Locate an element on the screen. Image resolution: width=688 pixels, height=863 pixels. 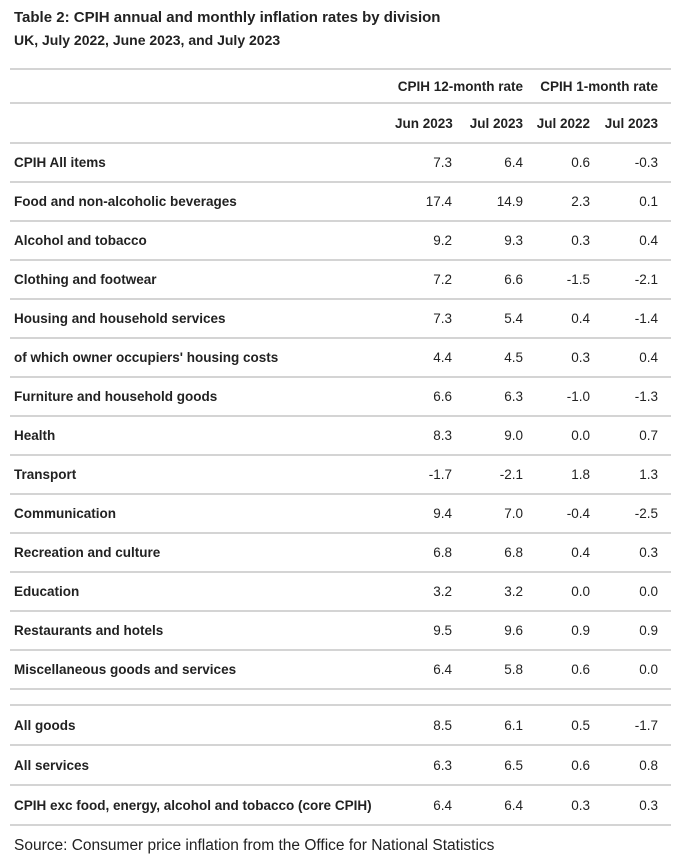
cell-value: 9.3 is located at coordinates (513, 240).